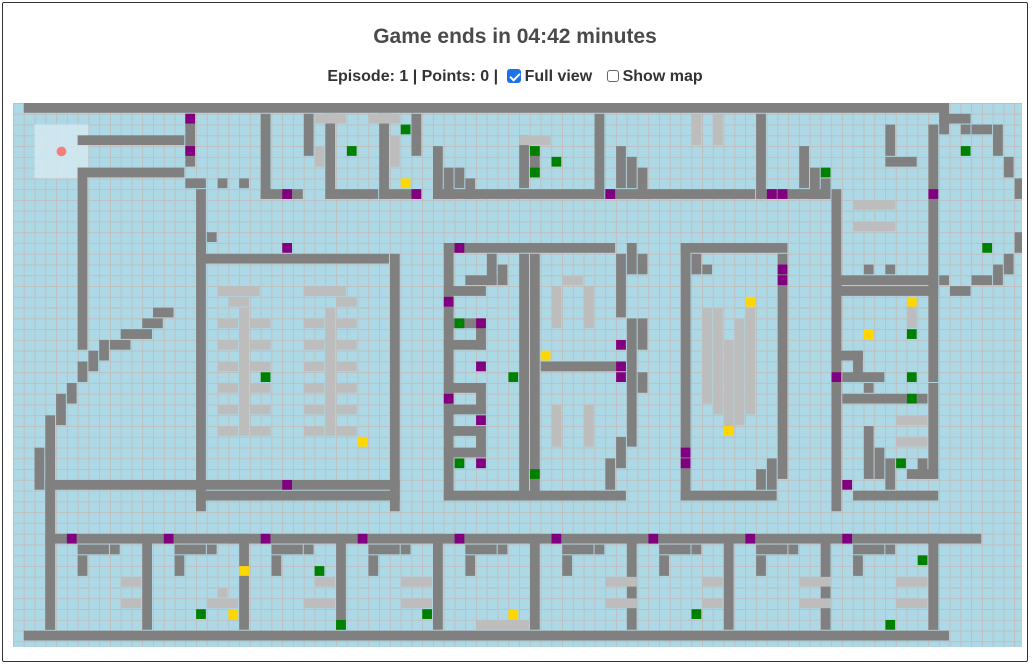  I want to click on show-map-label: Show map, so click(662, 76).